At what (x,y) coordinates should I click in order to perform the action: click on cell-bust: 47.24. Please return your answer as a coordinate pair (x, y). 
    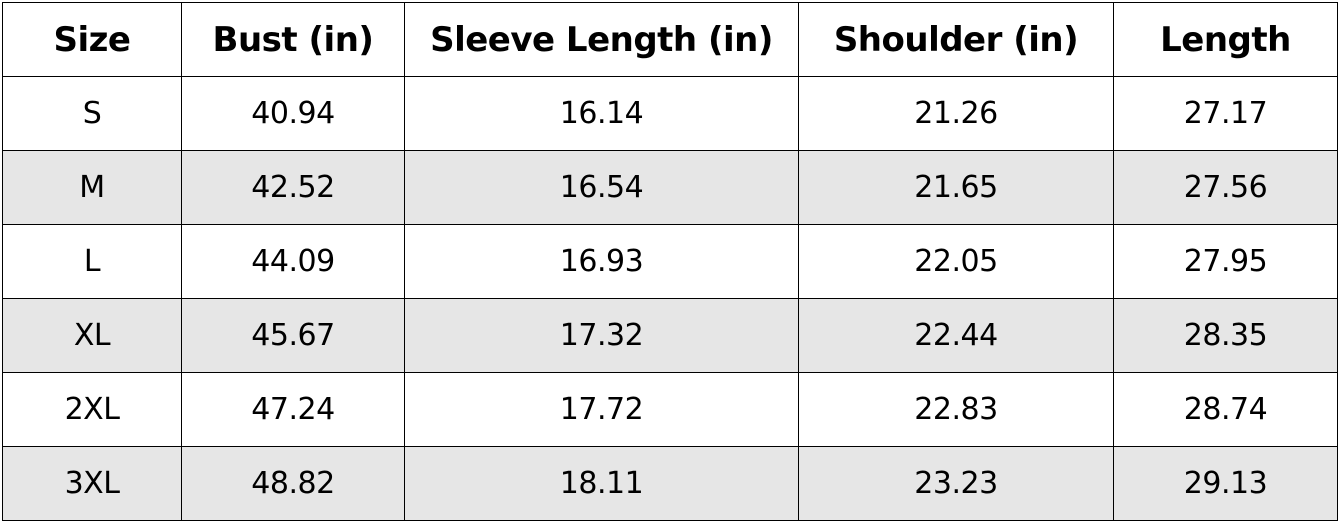
    Looking at the image, I should click on (293, 409).